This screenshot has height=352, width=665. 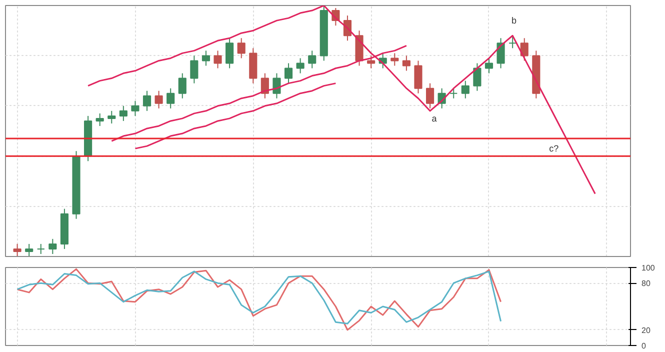 What do you see at coordinates (646, 283) in the screenshot?
I see `y-tick-label: 80` at bounding box center [646, 283].